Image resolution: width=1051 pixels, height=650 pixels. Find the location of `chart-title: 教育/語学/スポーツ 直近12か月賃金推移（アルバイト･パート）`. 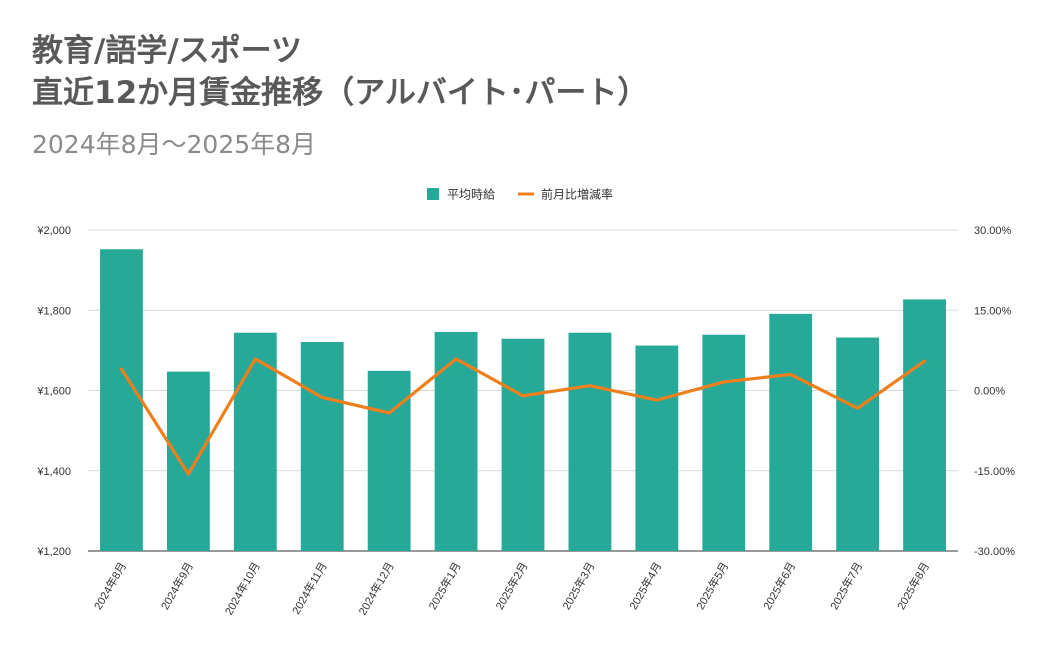

chart-title: 教育/語学/スポーツ 直近12か月賃金推移（アルバイト･パート） is located at coordinates (340, 72).